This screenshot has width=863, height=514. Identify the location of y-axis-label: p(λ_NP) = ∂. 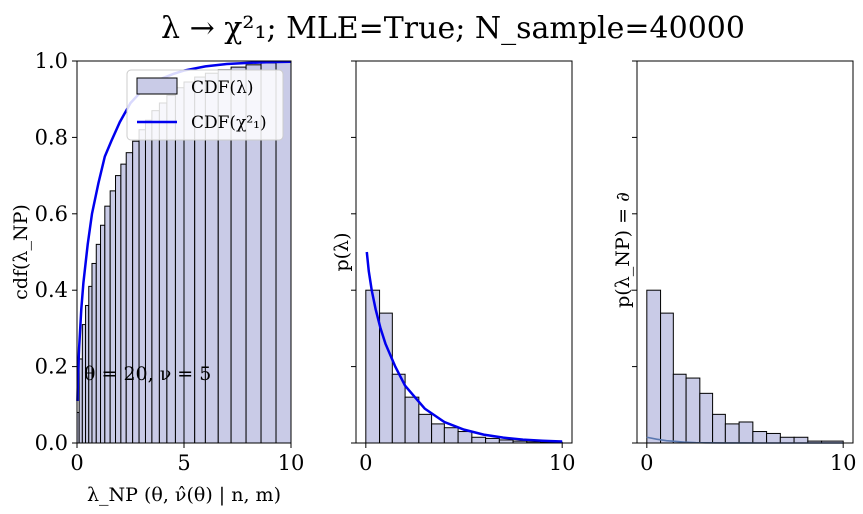
(623, 250).